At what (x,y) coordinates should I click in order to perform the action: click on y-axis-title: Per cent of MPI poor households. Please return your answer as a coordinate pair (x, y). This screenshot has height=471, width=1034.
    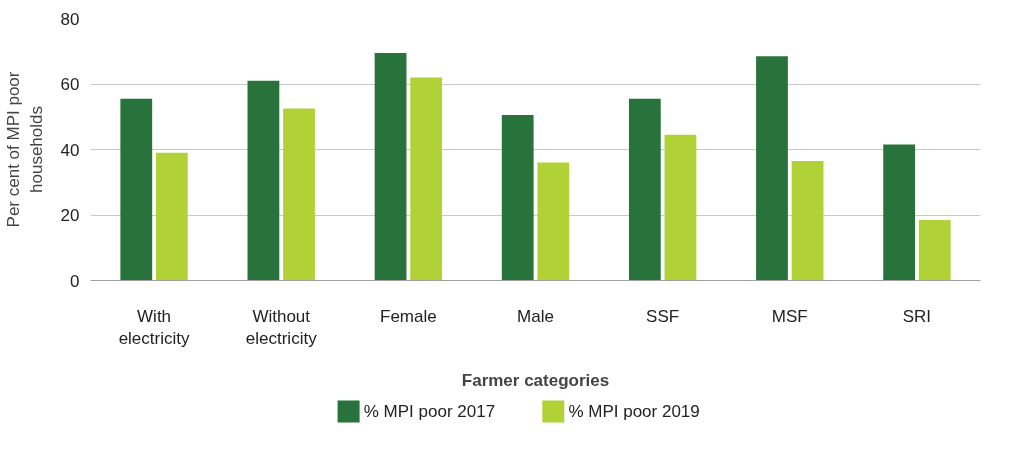
    Looking at the image, I should click on (24, 149).